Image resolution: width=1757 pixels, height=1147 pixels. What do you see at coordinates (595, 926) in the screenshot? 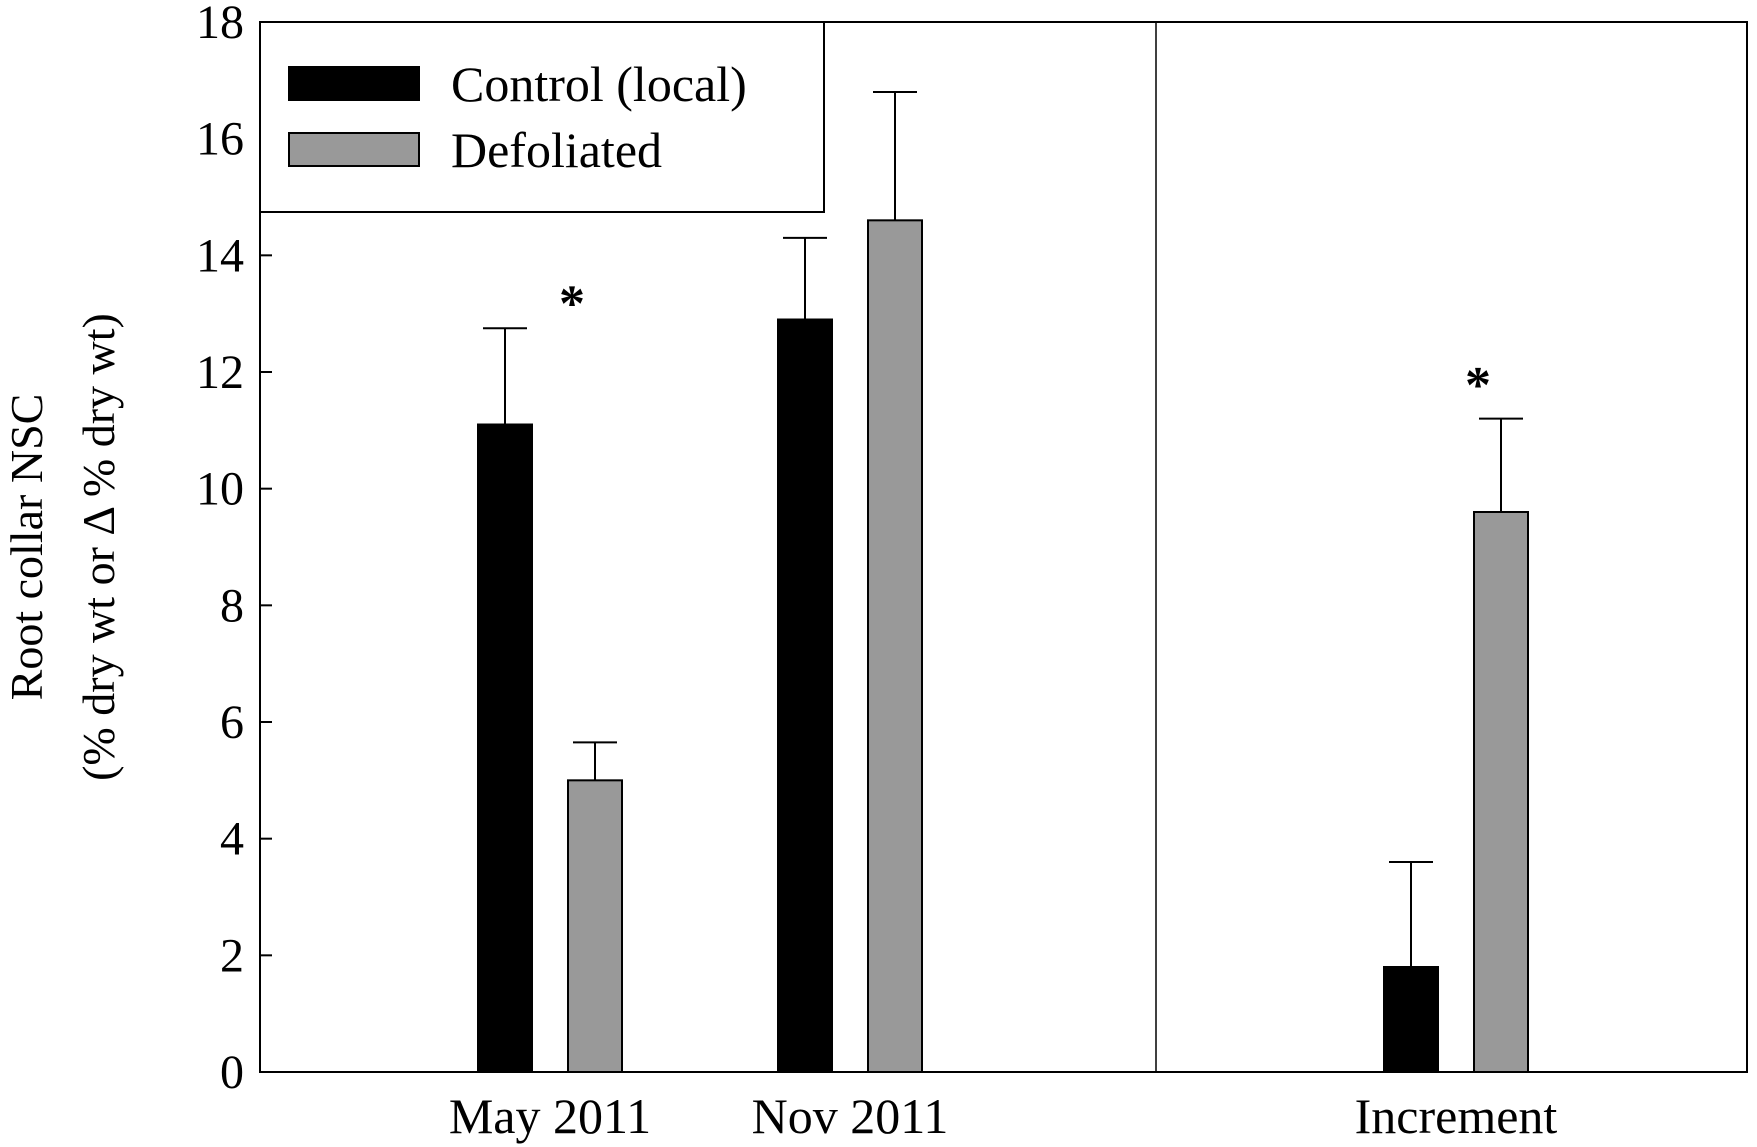
I see `bar-defoliated-may-2011` at bounding box center [595, 926].